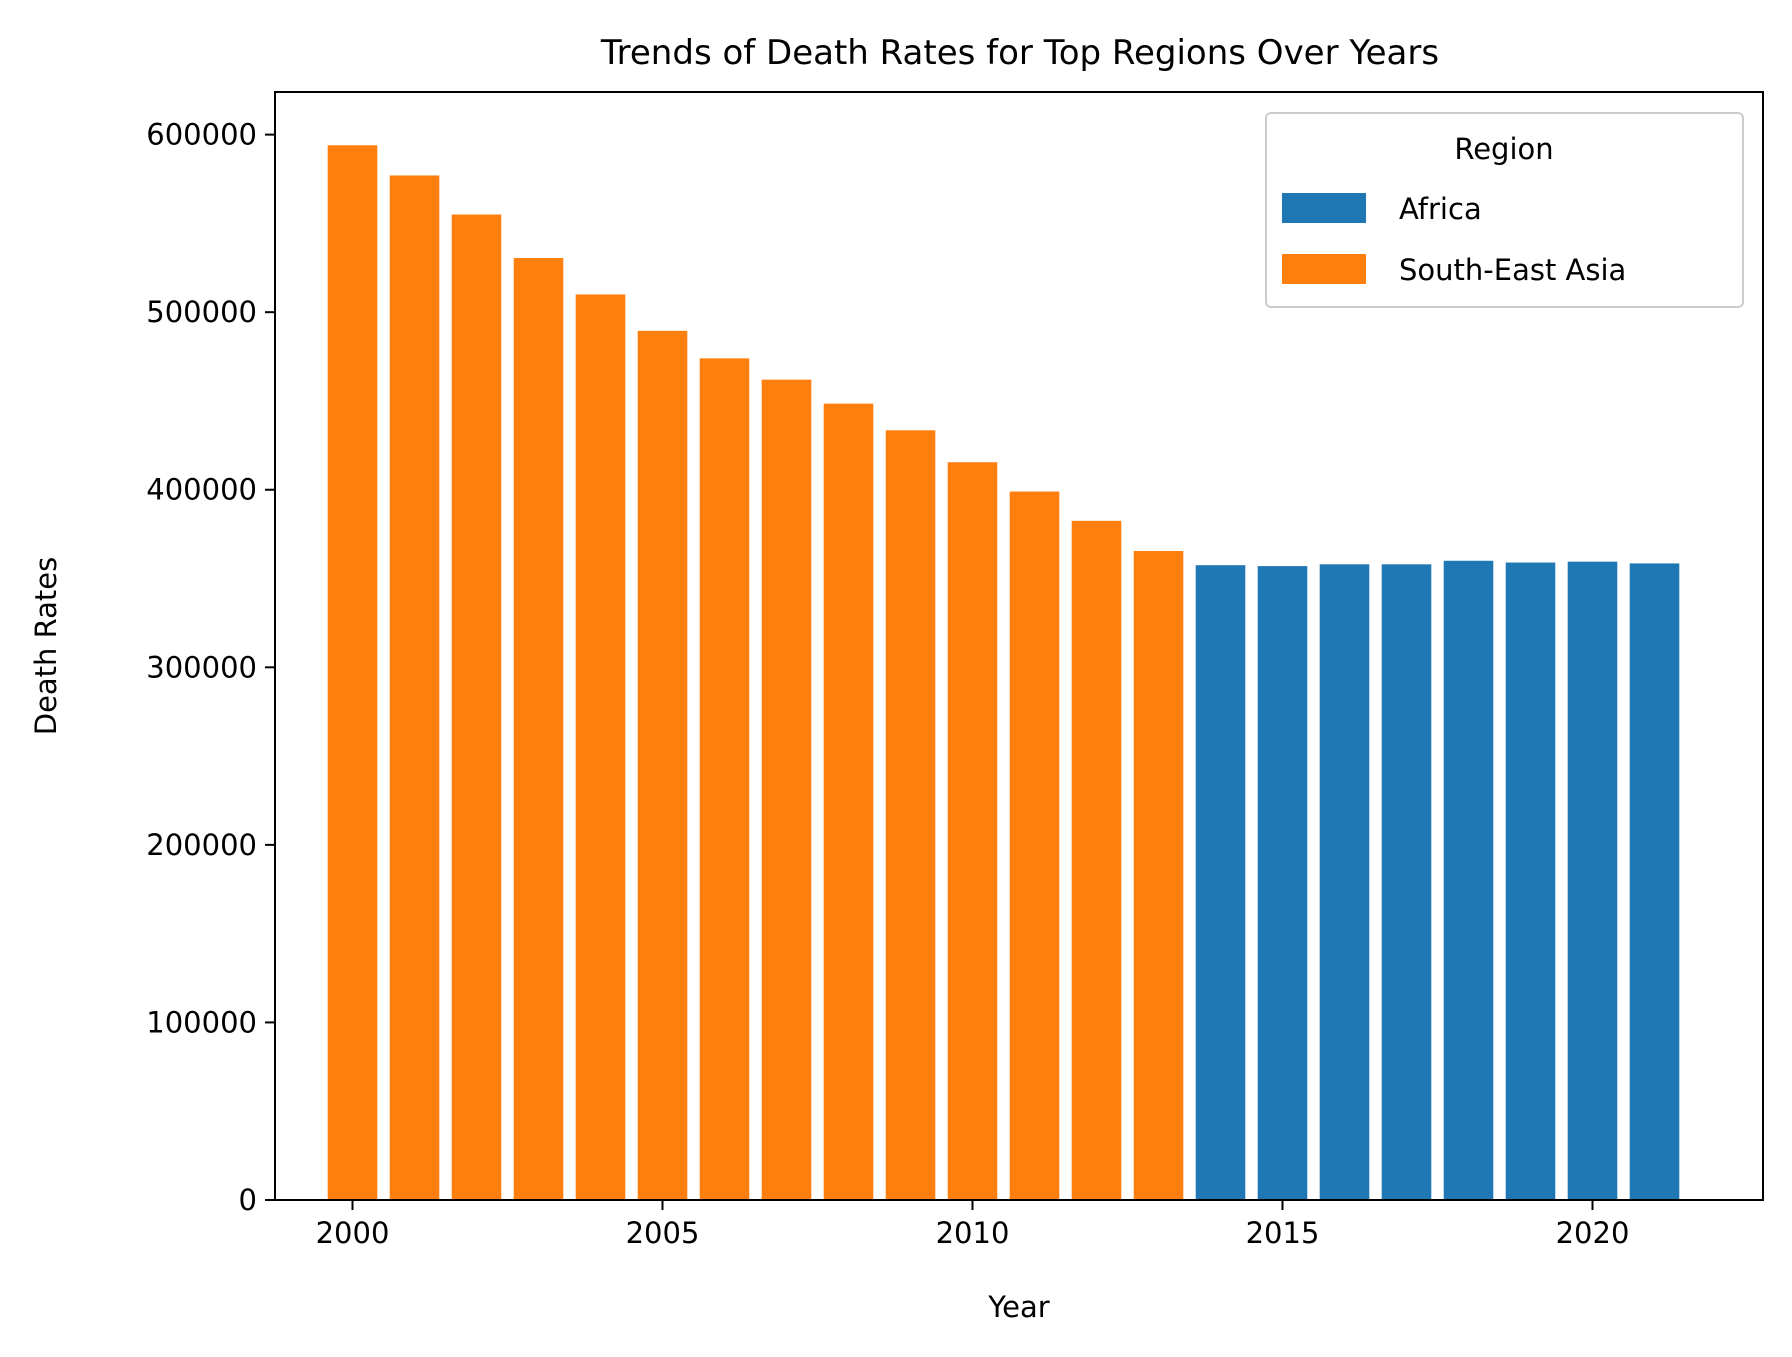 Image resolution: width=1792 pixels, height=1357 pixels. I want to click on bar-south-east-asia-2008, so click(848, 801).